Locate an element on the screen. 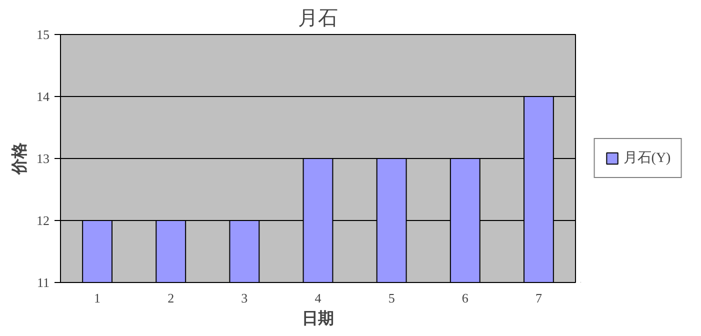 The width and height of the screenshot is (701, 336). y-tick-label: 13 is located at coordinates (43, 158).